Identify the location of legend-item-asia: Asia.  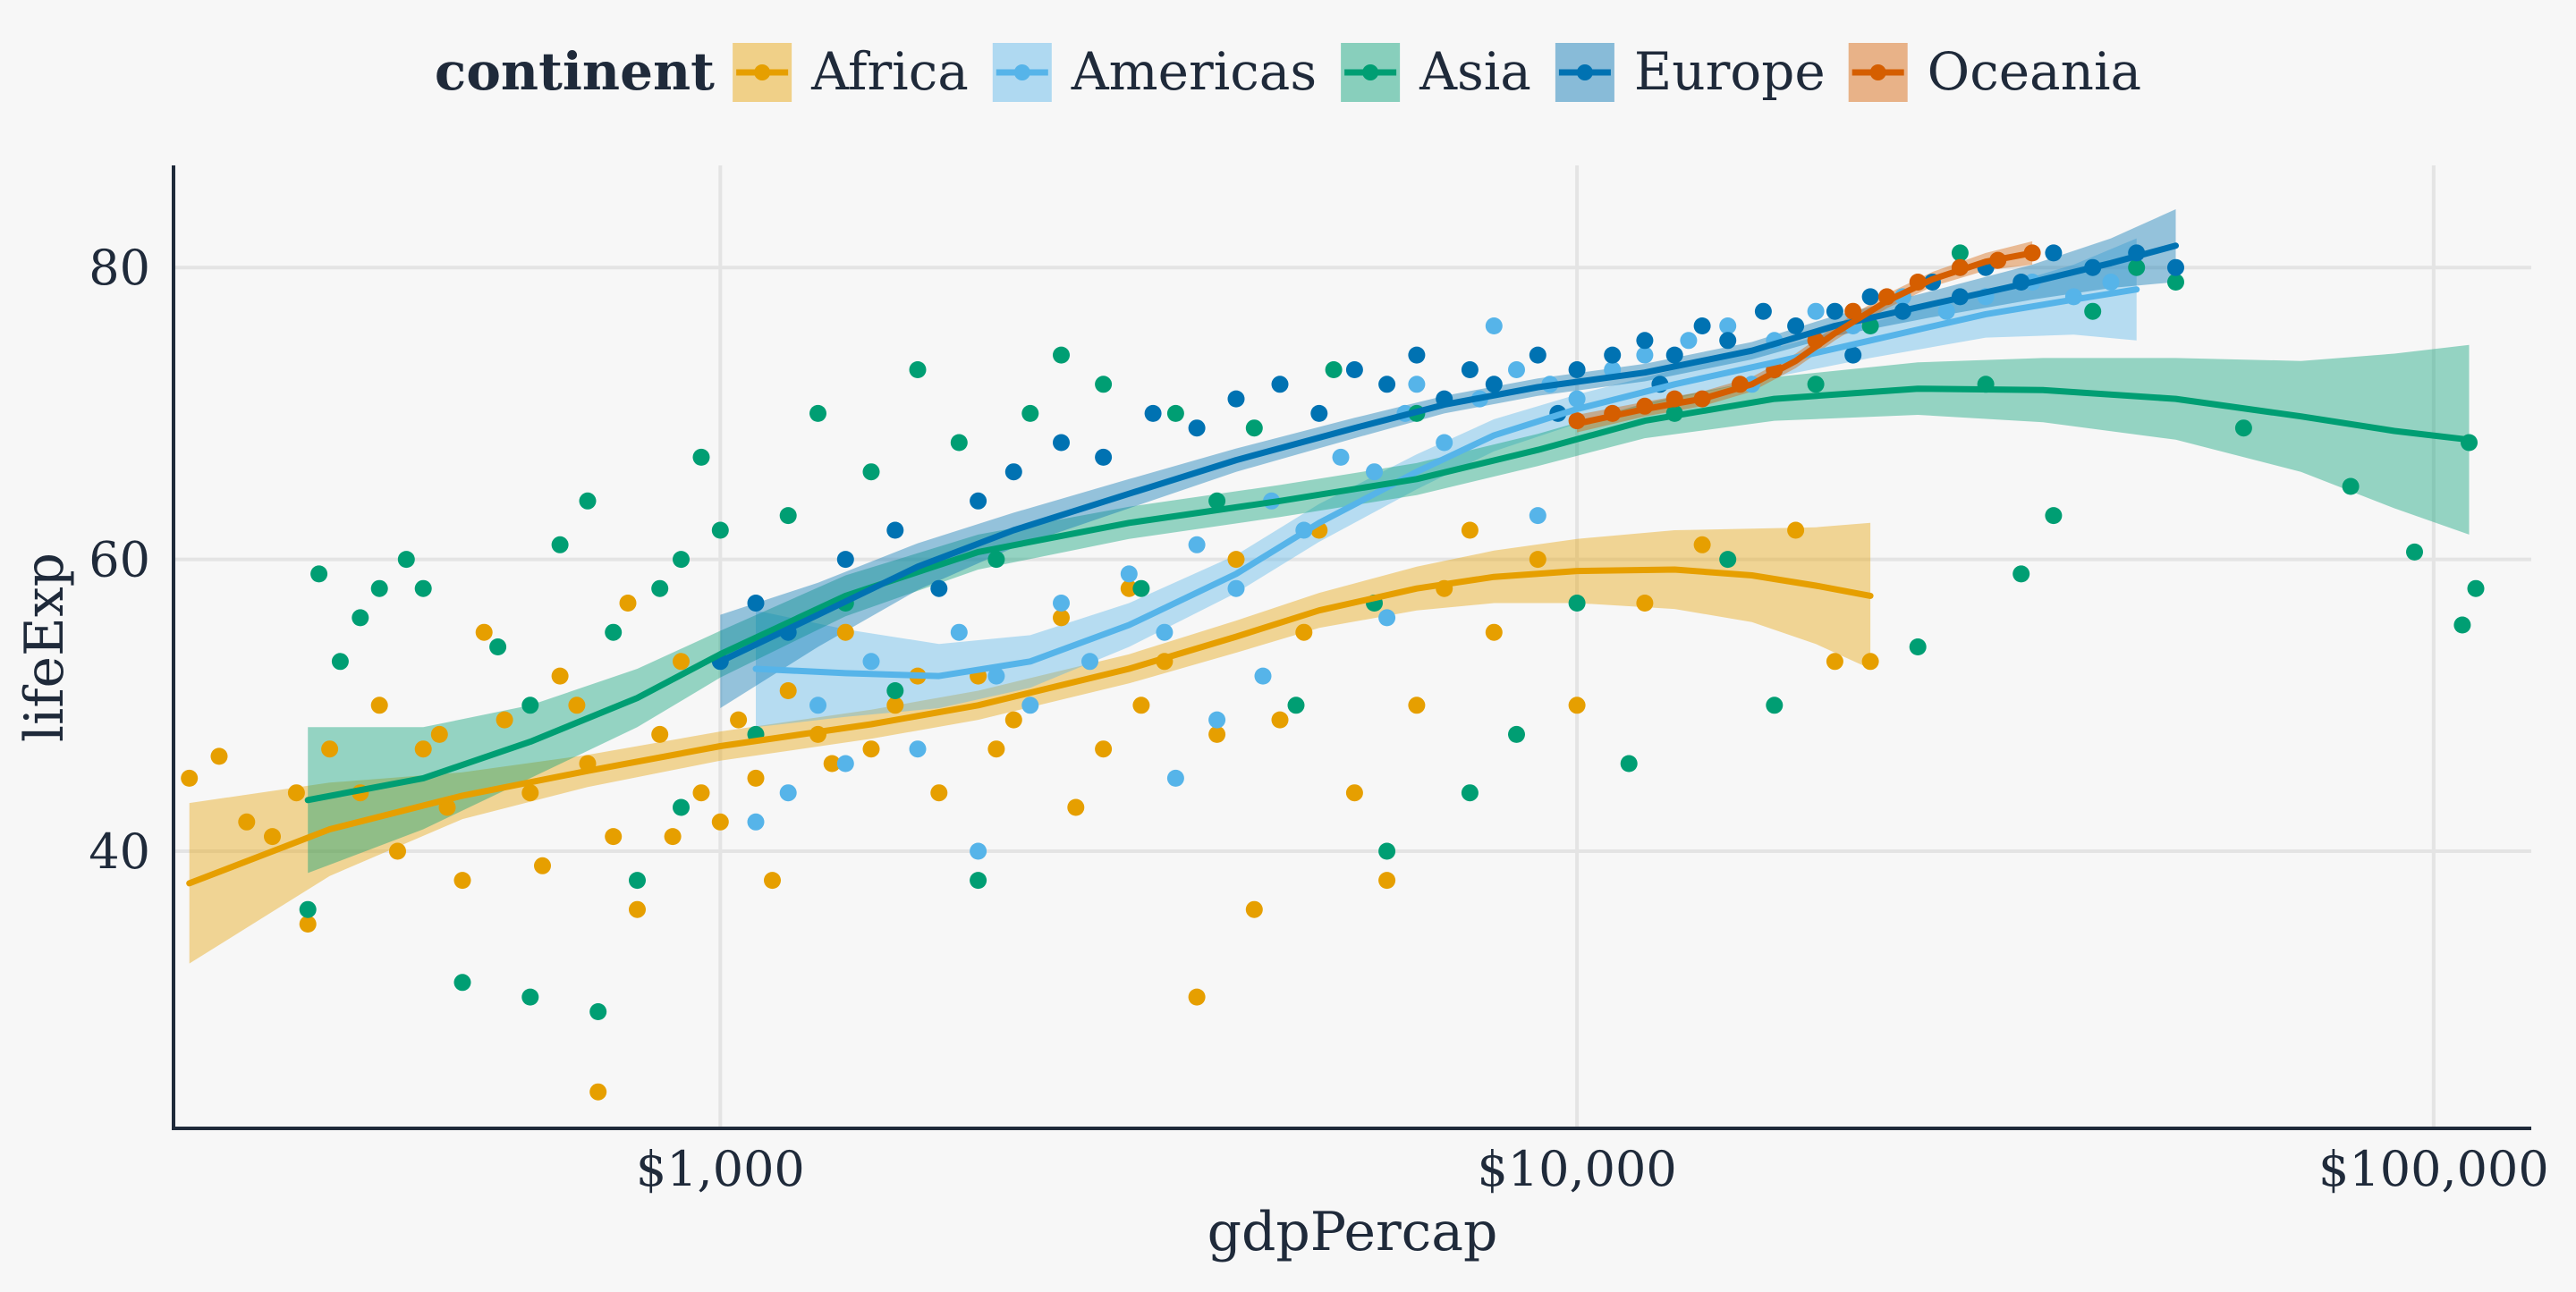
(1436, 71).